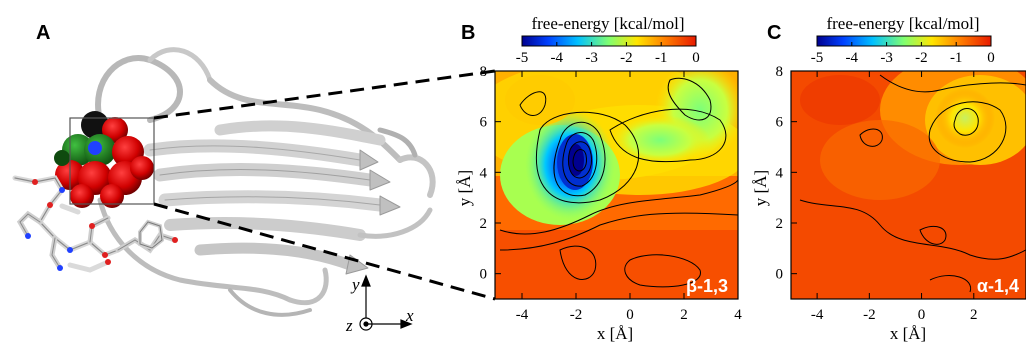  What do you see at coordinates (817, 58) in the screenshot?
I see `c-colorbar-tick-label: -5` at bounding box center [817, 58].